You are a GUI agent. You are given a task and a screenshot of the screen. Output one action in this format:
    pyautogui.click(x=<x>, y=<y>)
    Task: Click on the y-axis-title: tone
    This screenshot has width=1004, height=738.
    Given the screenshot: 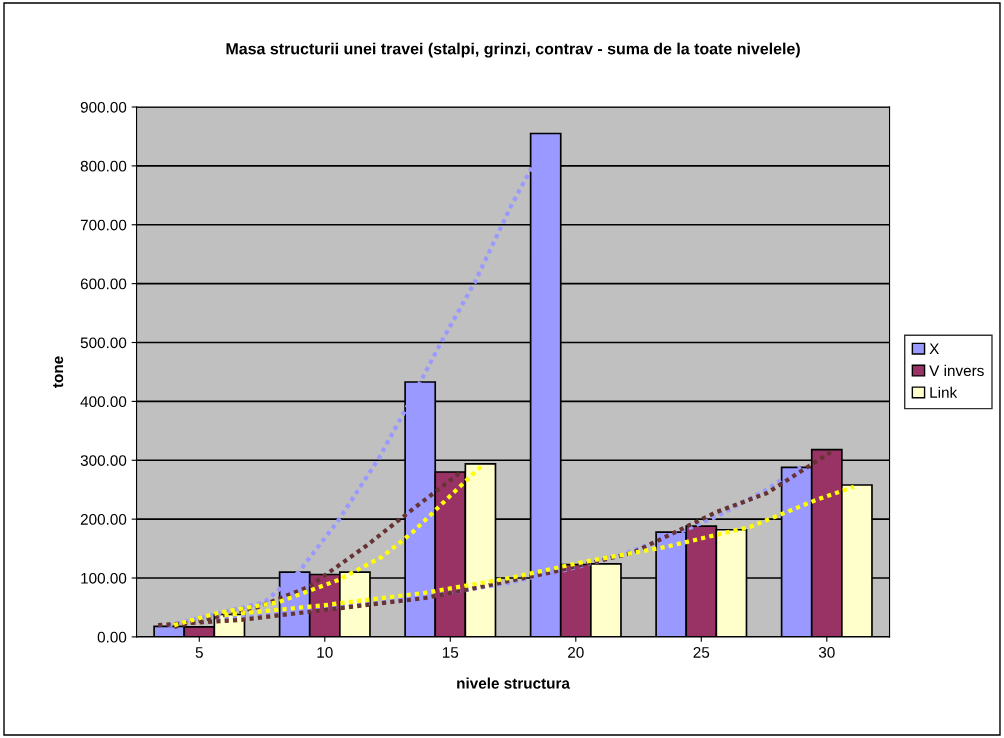 What is the action you would take?
    pyautogui.click(x=58, y=372)
    